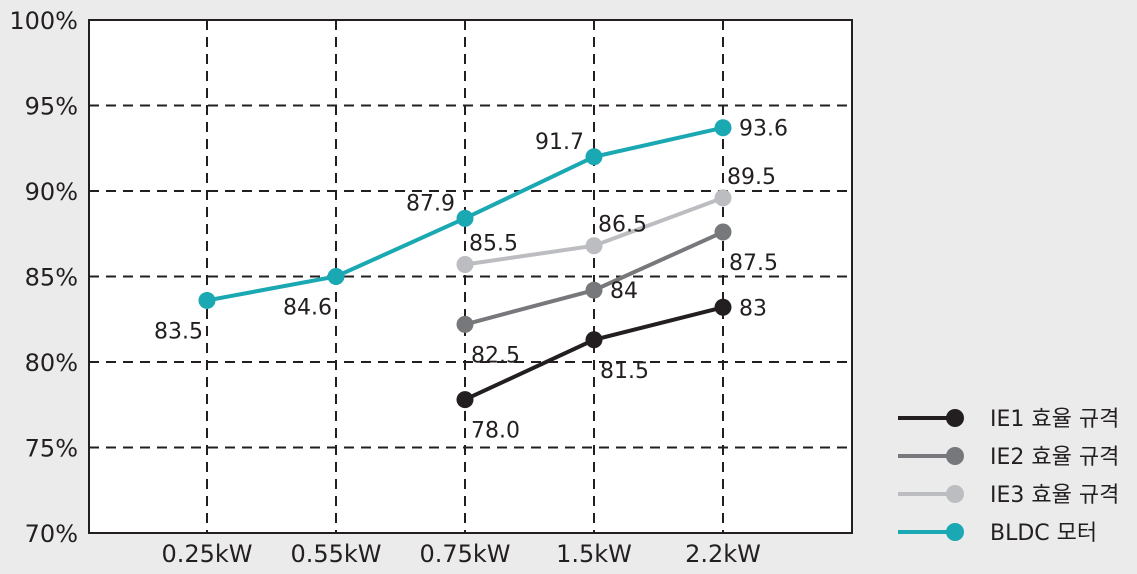 This screenshot has width=1137, height=574. I want to click on y-tick-label: 80%, so click(51, 363).